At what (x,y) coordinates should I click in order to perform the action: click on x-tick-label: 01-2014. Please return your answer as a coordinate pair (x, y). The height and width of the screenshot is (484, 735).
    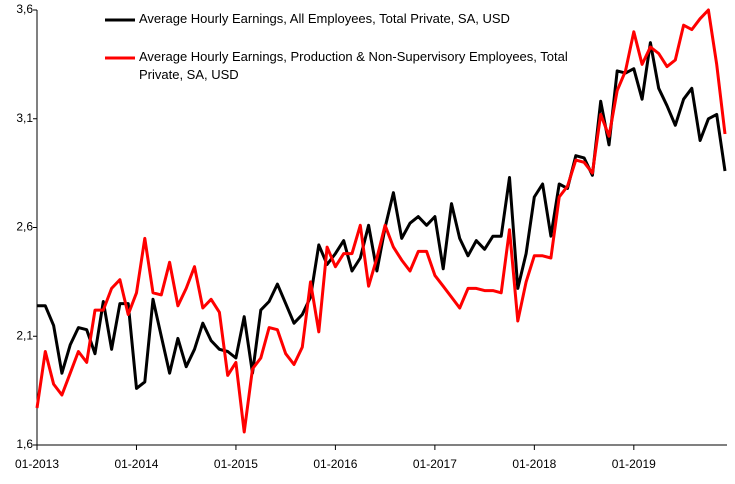
    Looking at the image, I should click on (136, 464).